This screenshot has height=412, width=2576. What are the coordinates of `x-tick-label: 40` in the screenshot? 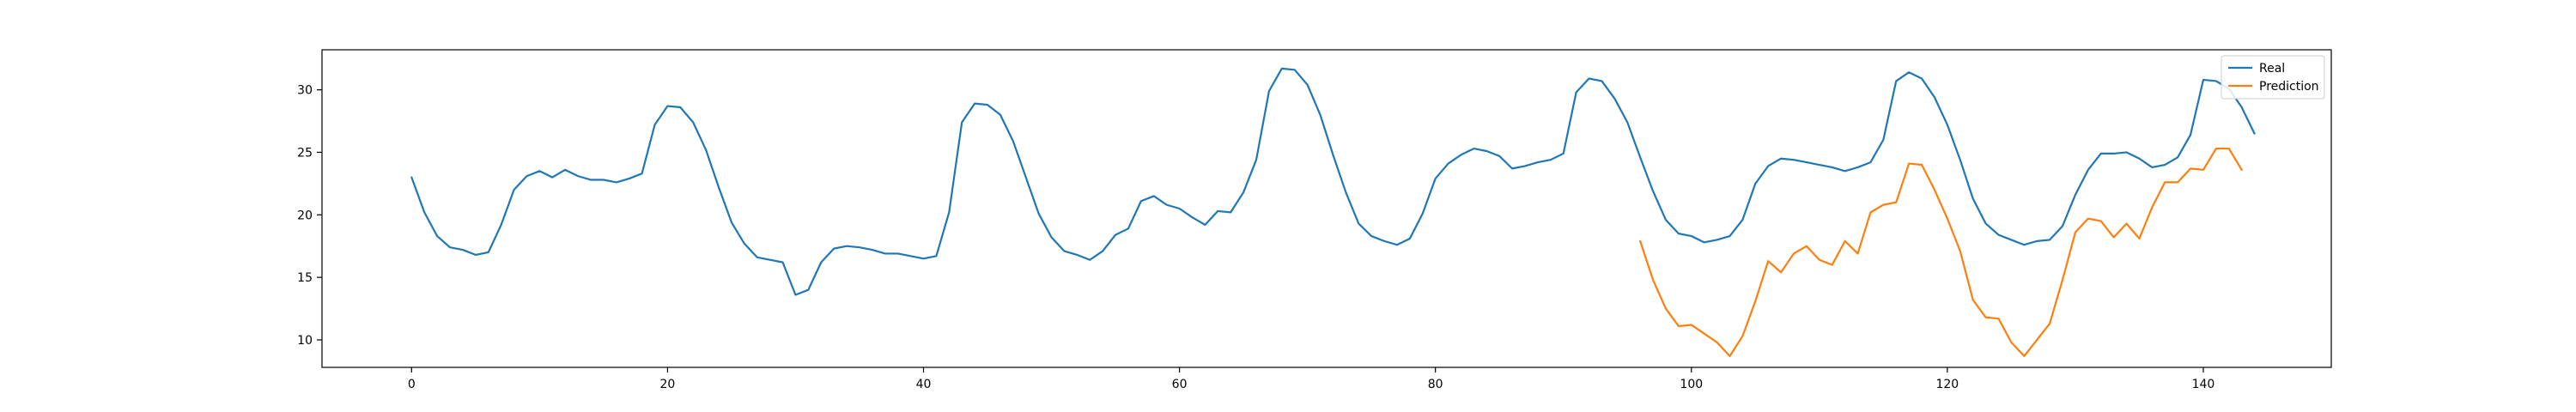 It's located at (924, 384).